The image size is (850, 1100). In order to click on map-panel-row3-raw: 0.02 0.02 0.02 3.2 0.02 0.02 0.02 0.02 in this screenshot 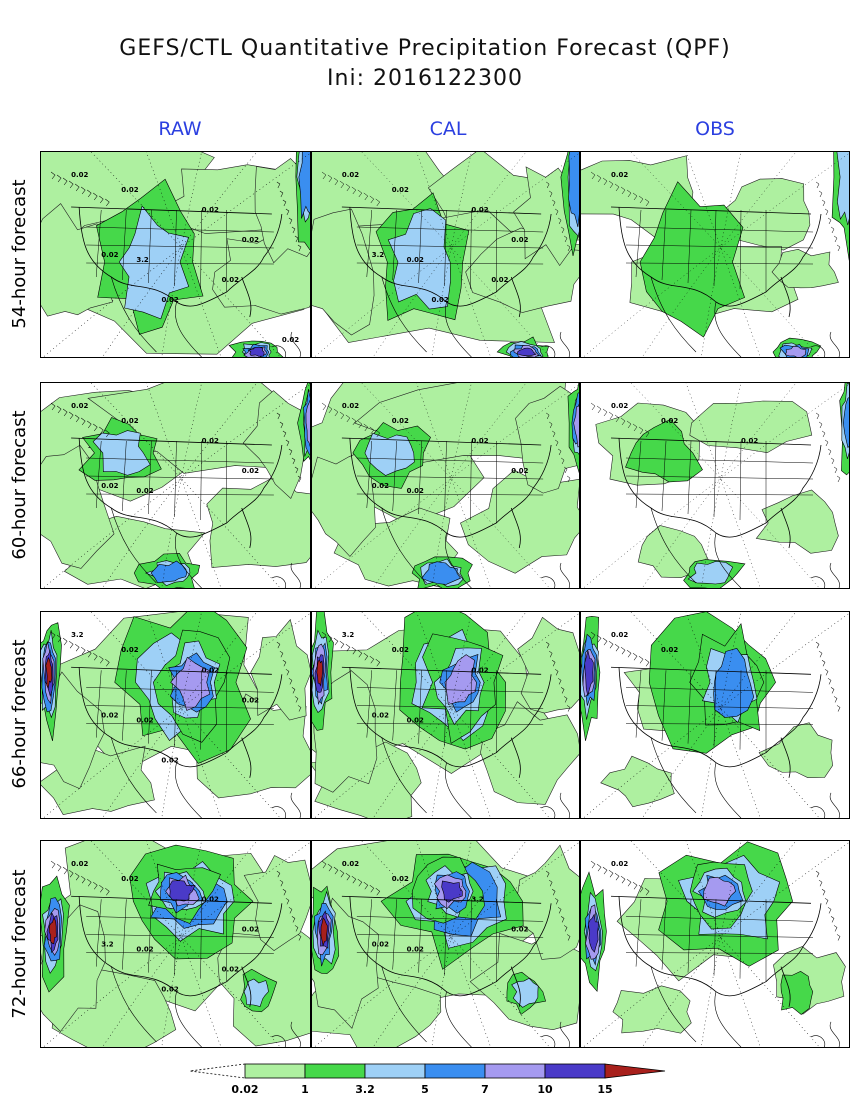, I will do `click(175, 944)`.